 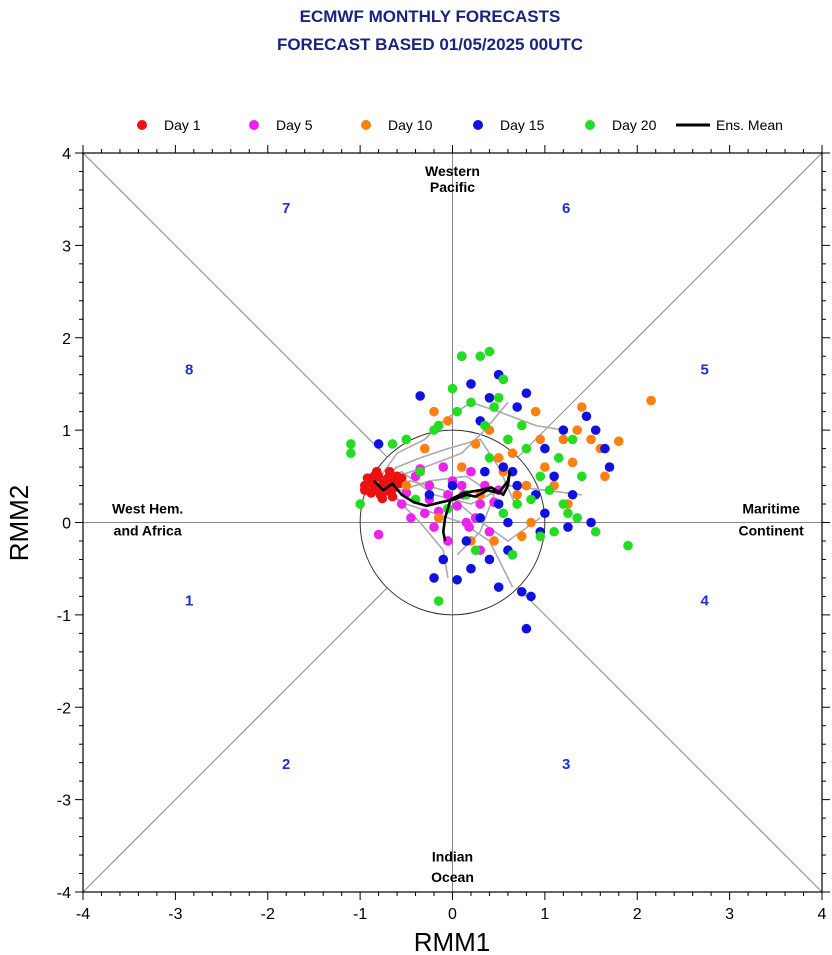 What do you see at coordinates (452, 877) in the screenshot?
I see `region-label: Ocean` at bounding box center [452, 877].